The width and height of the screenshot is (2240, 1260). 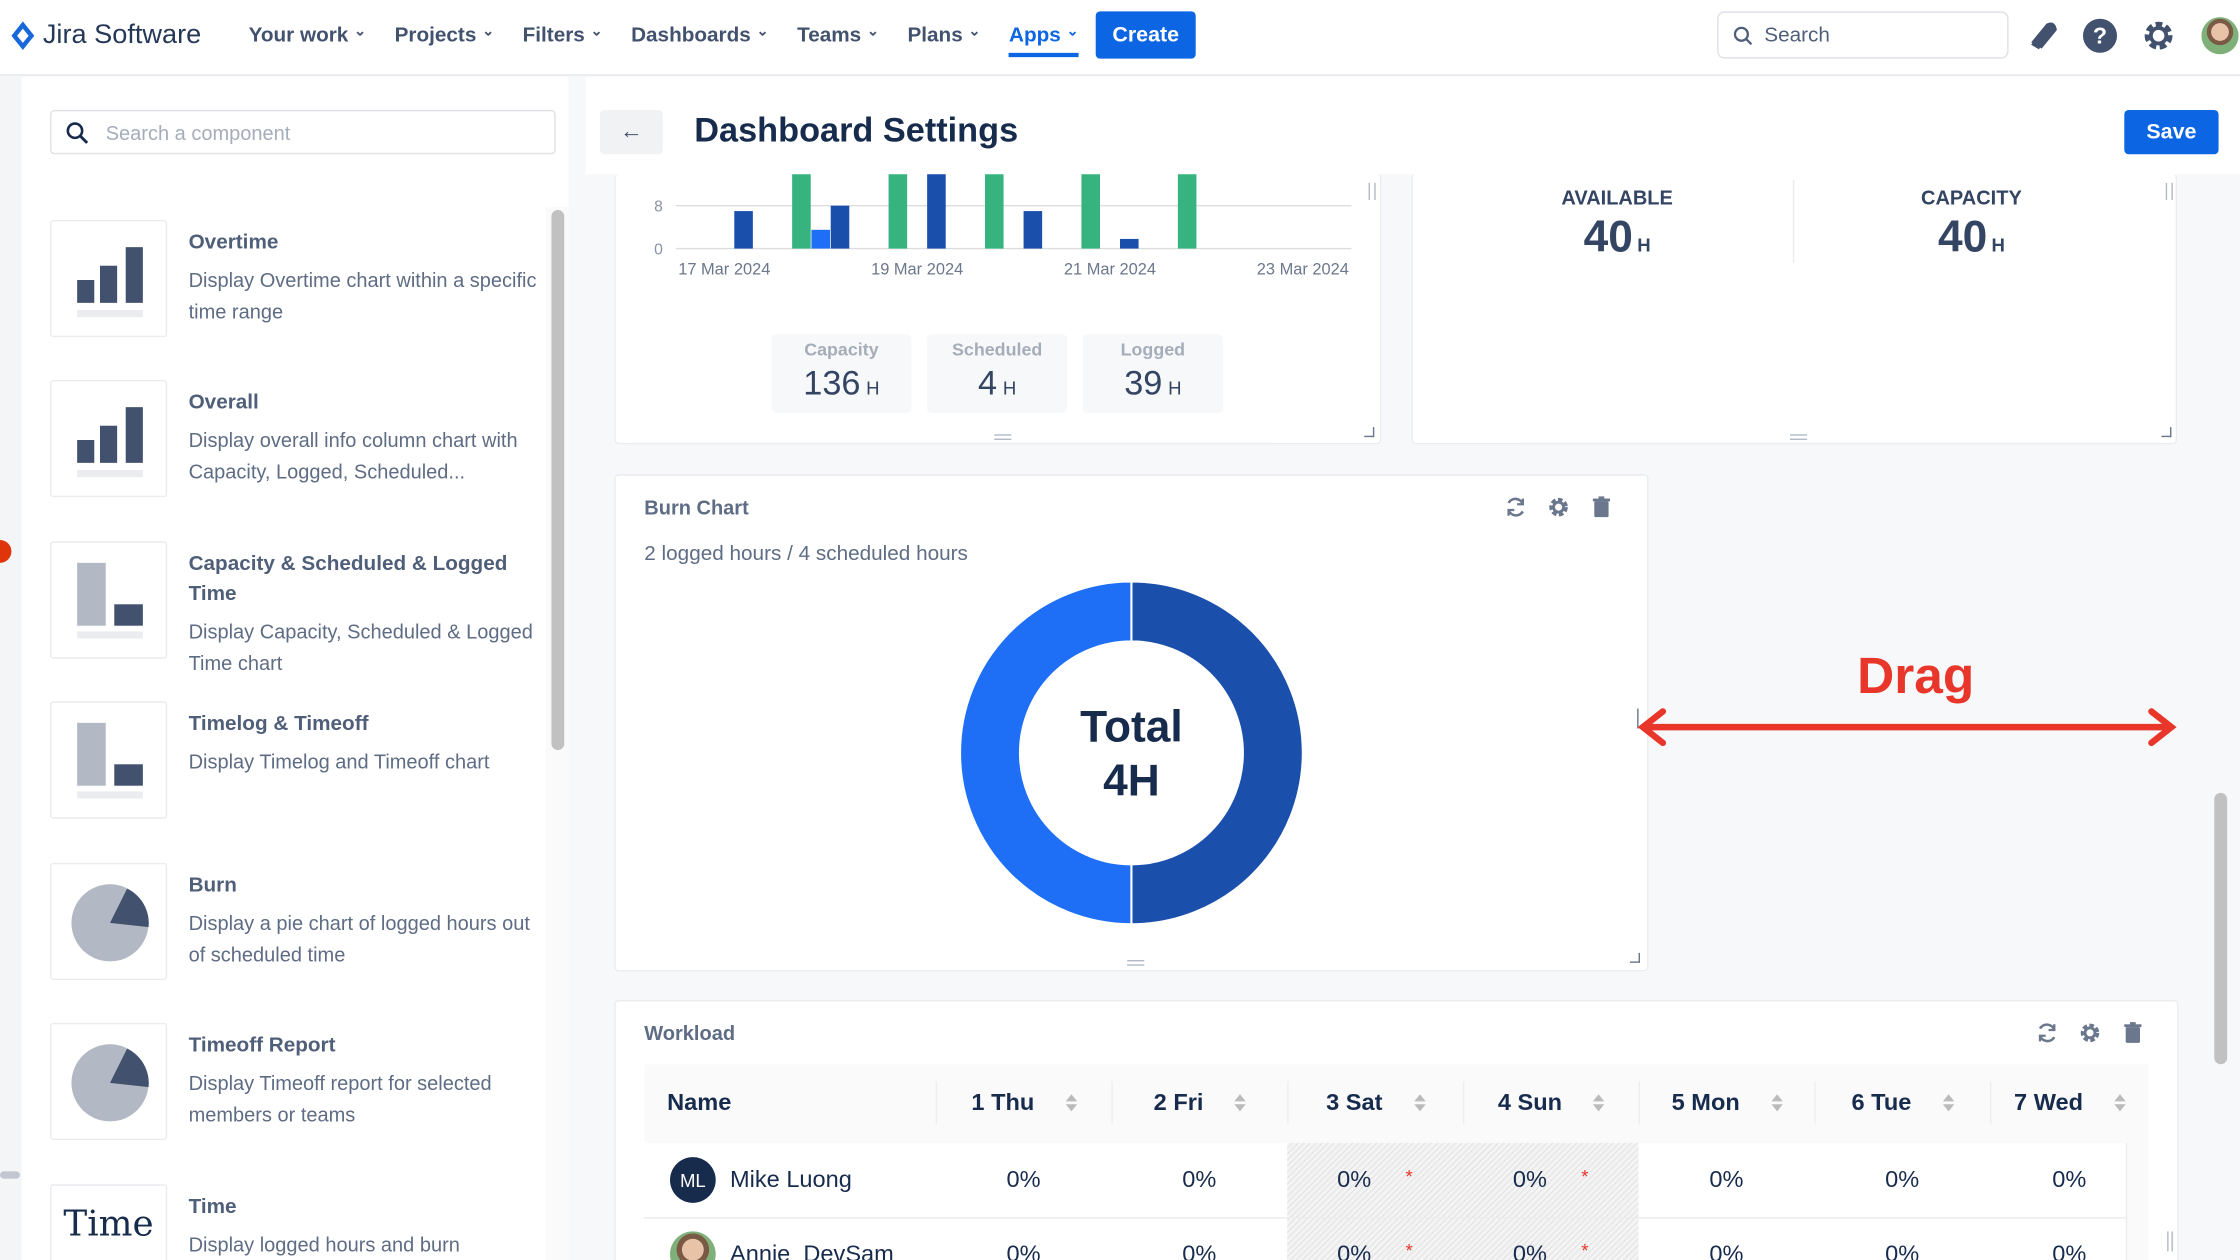 I want to click on nav-apps: Apps ⌄, so click(x=1043, y=35).